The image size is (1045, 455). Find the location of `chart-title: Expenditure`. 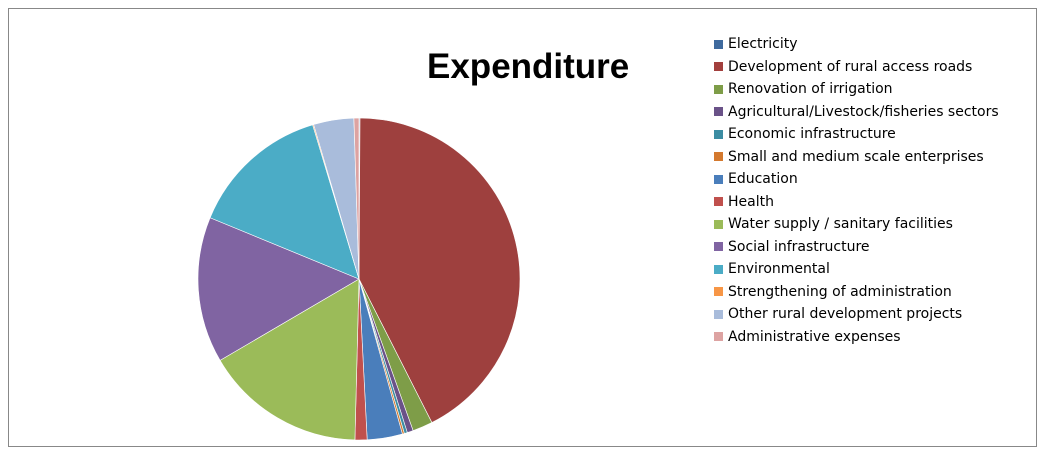

chart-title: Expenditure is located at coordinates (528, 66).